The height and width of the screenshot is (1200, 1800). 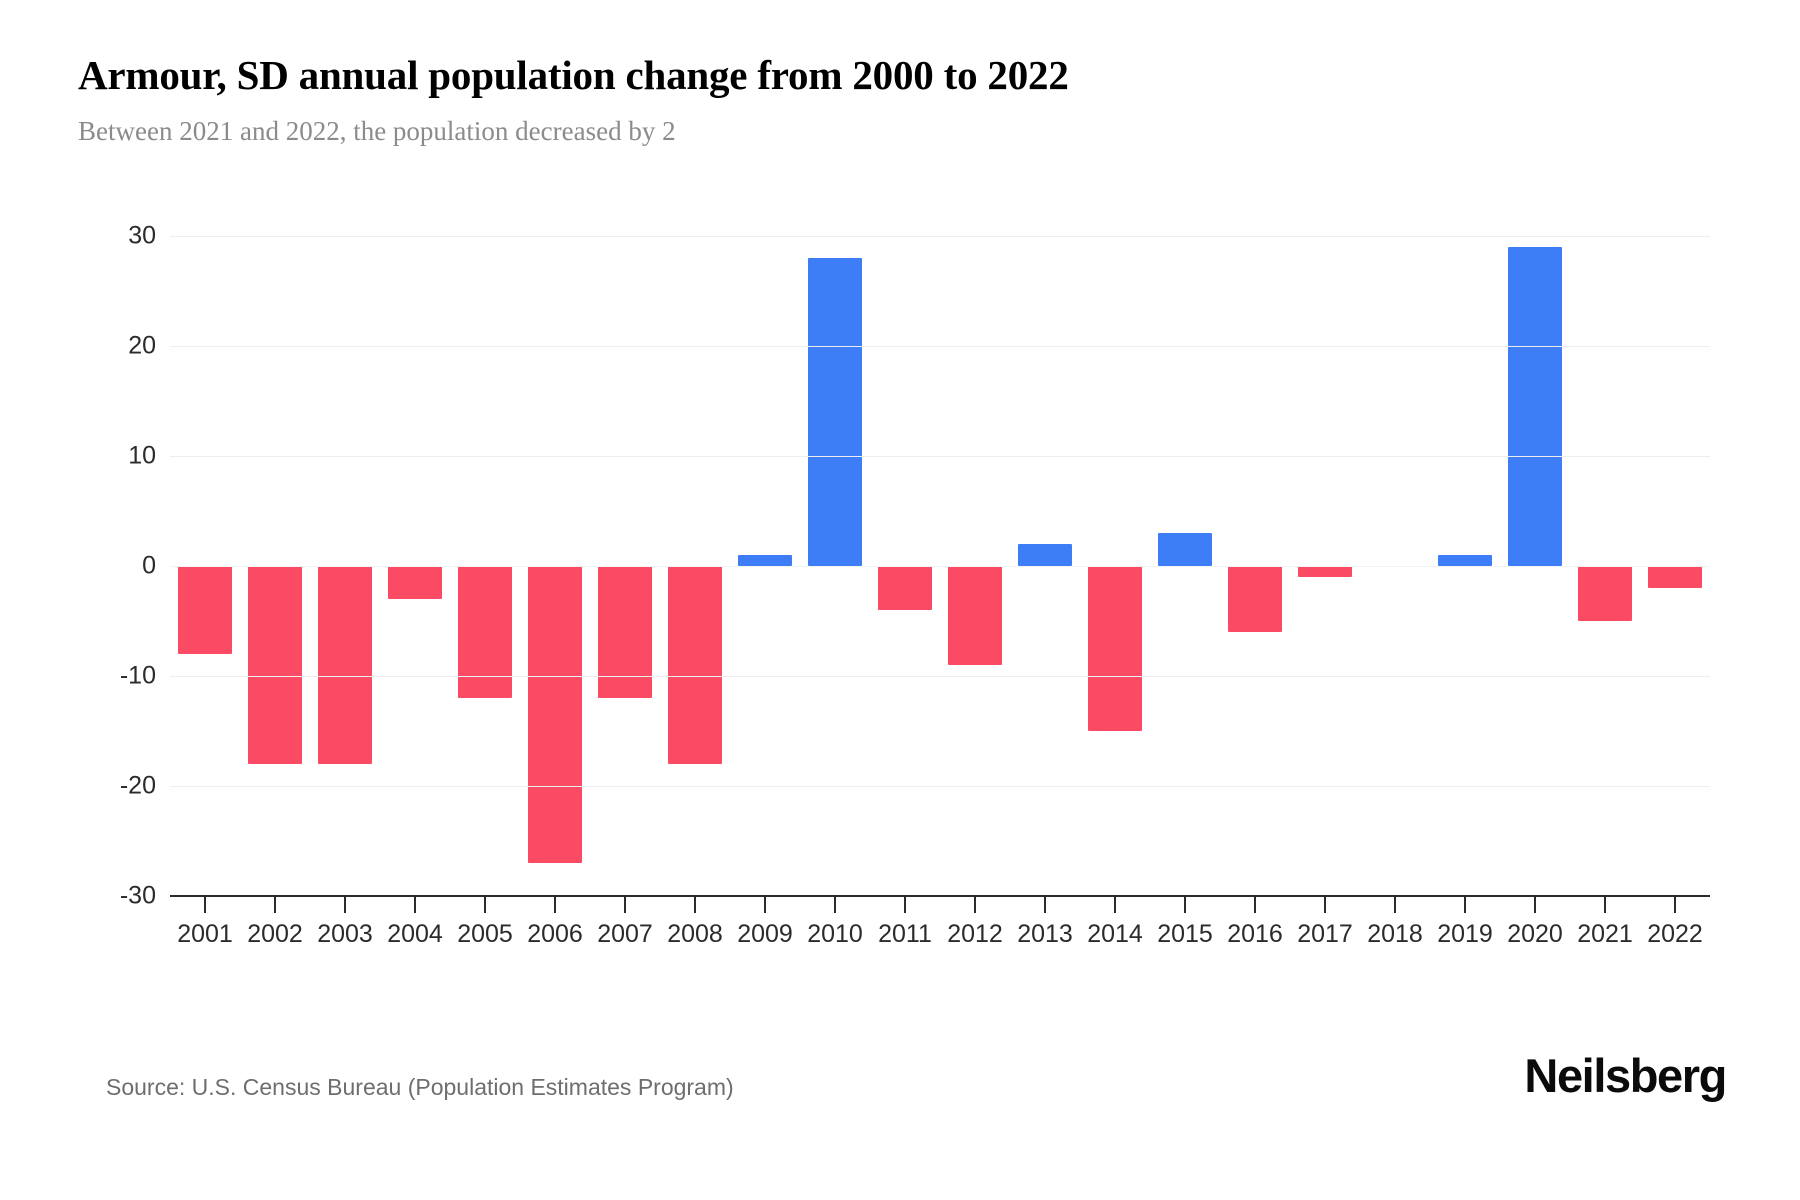 What do you see at coordinates (205, 934) in the screenshot?
I see `x-axis-tick-label: 2001` at bounding box center [205, 934].